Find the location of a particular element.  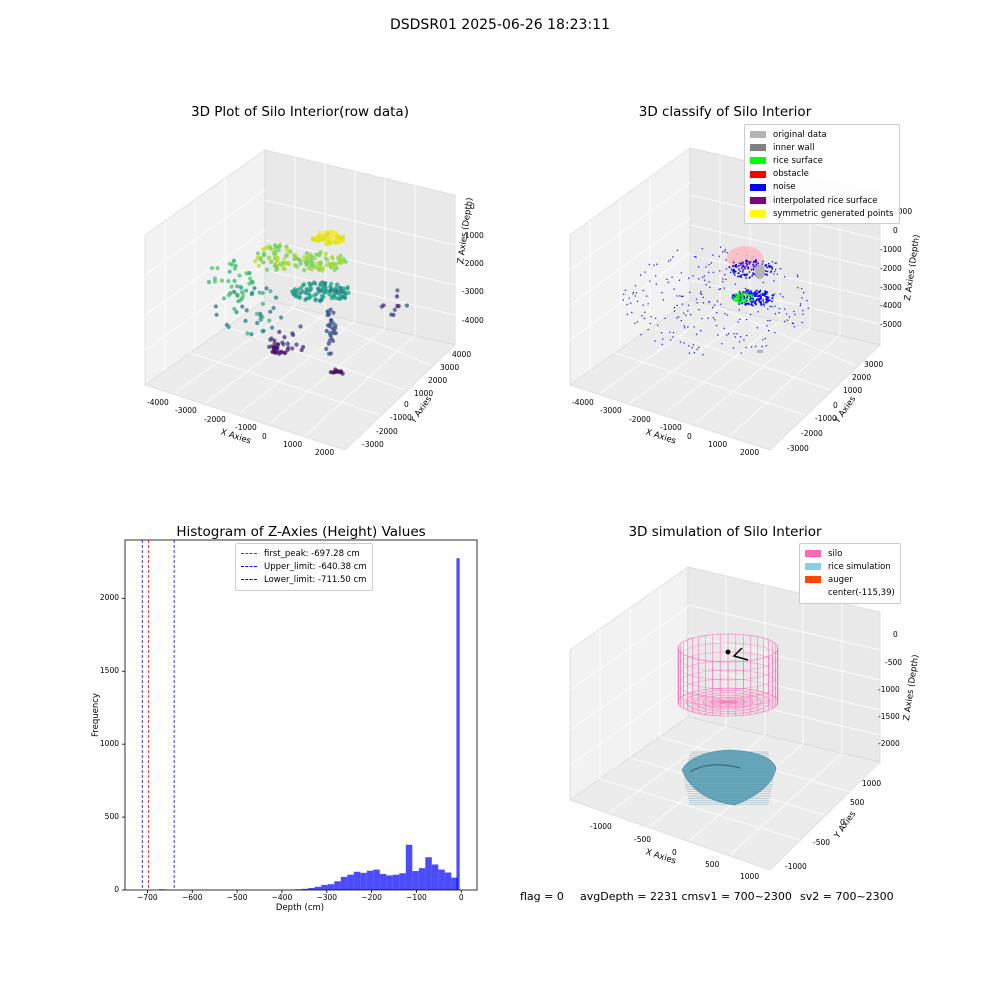

histogram-xtick-label: 0 is located at coordinates (461, 897).